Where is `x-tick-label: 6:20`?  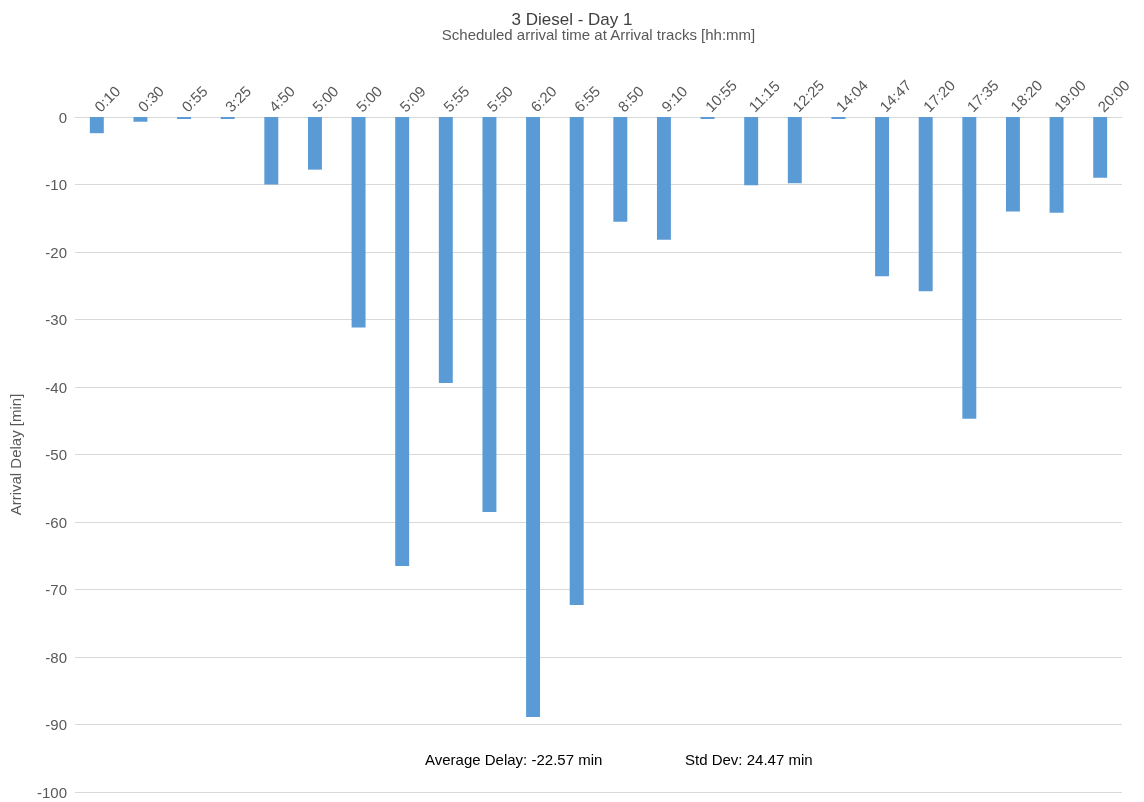
x-tick-label: 6:20 is located at coordinates (543, 99).